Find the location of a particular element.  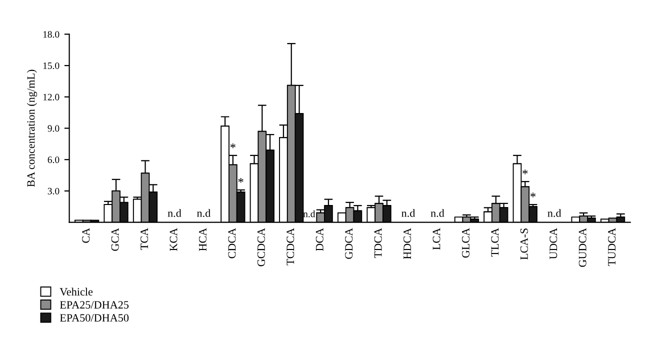

x-tick-label: HDCA is located at coordinates (408, 244).